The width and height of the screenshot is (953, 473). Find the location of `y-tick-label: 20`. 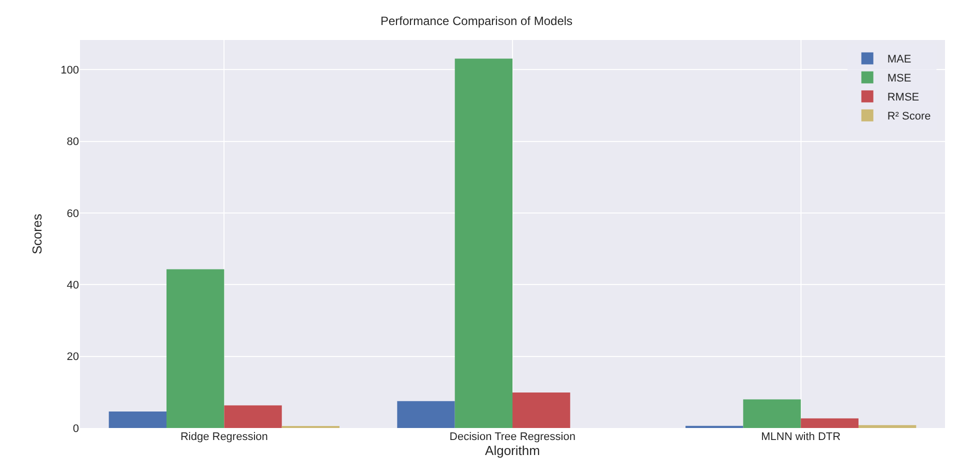

y-tick-label: 20 is located at coordinates (72, 357).